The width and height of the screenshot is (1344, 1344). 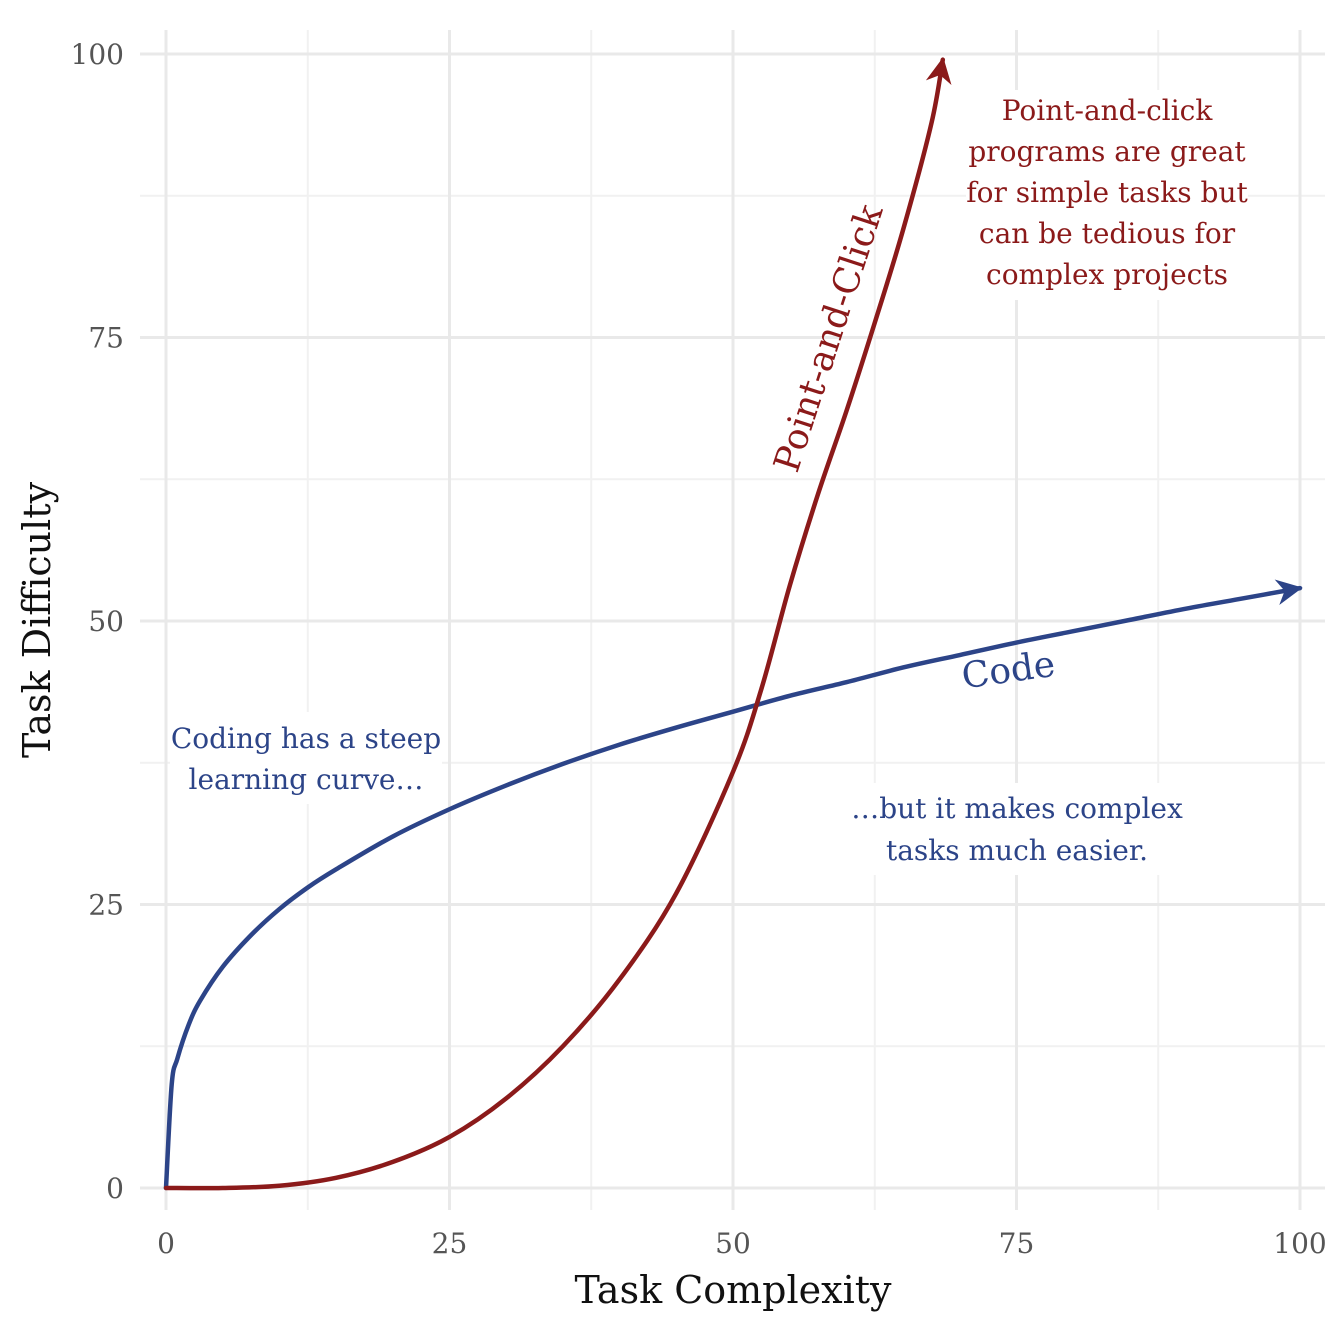 What do you see at coordinates (733, 1290) in the screenshot?
I see `x-axis-title: Task Complexity` at bounding box center [733, 1290].